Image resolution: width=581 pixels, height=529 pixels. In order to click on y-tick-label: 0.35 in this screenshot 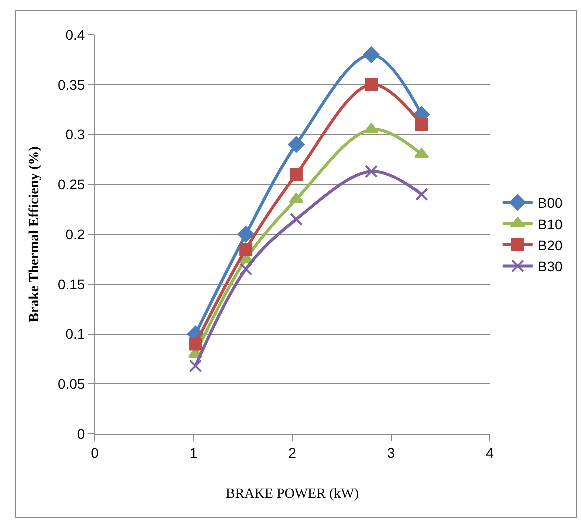, I will do `click(72, 84)`.